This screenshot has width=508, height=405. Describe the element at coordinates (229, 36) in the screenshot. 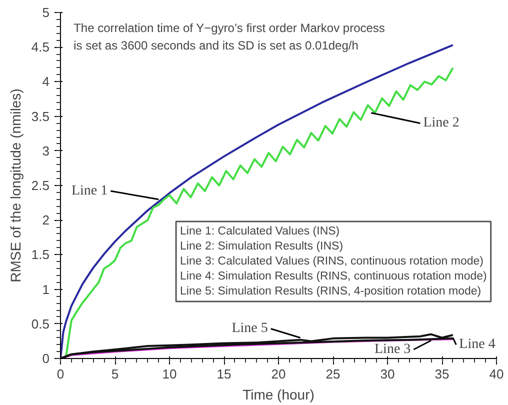

I see `annotation: The correlation time of Y−gyro’s first order Markov process is set as 3600 seconds and its SD is set as 0.01deg/h` at that location.